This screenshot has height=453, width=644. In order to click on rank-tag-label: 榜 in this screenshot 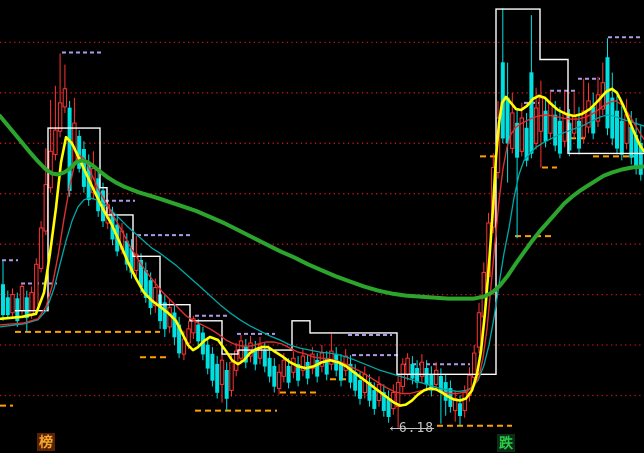, I will do `click(46, 442)`.